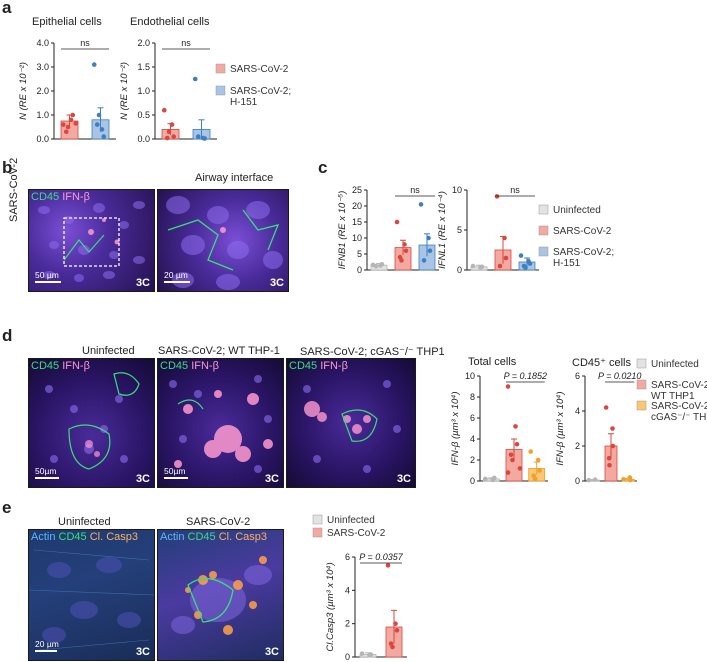 The image size is (707, 662). Describe the element at coordinates (143, 115) in the screenshot. I see `y-tick-label: 0.5` at that location.